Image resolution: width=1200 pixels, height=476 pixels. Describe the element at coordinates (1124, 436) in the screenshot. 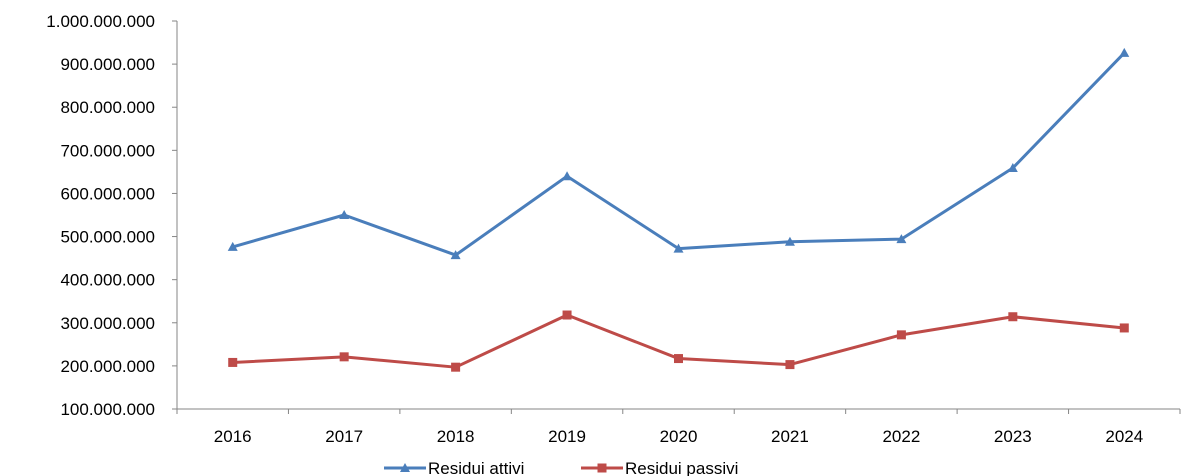

I see `x-tick-label: 2024` at that location.